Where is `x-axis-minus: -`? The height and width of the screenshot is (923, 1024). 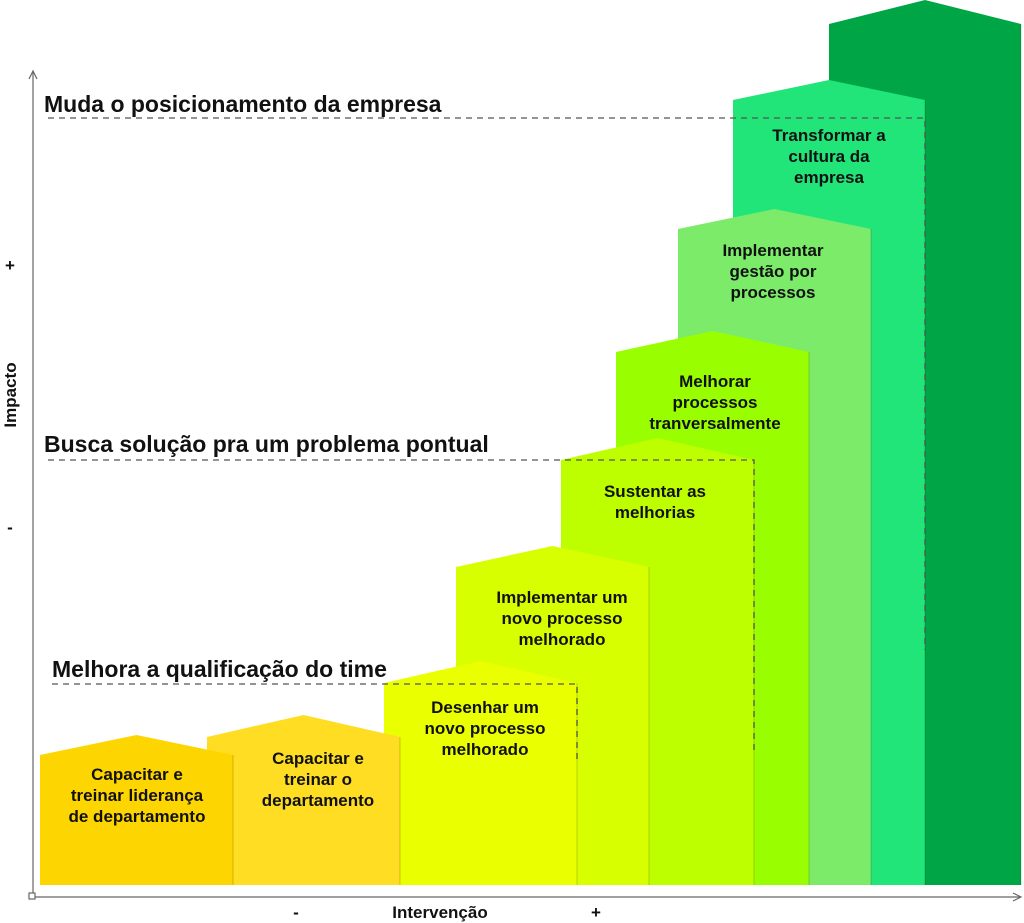 x-axis-minus: - is located at coordinates (296, 912).